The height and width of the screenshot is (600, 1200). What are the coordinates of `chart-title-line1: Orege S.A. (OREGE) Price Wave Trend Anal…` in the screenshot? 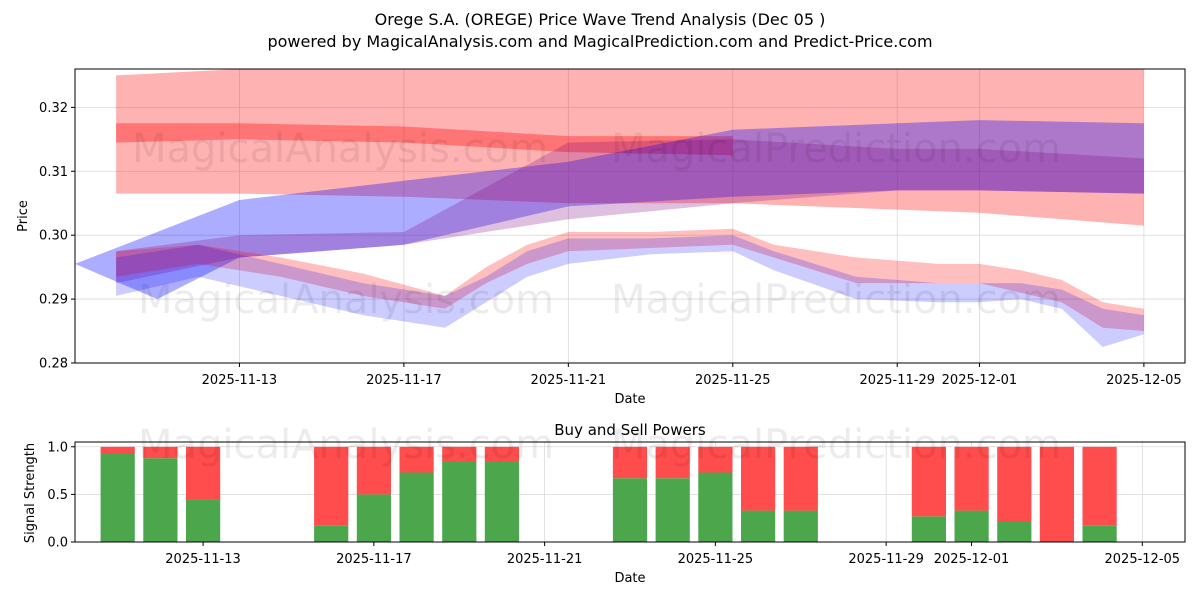 It's located at (600, 19).